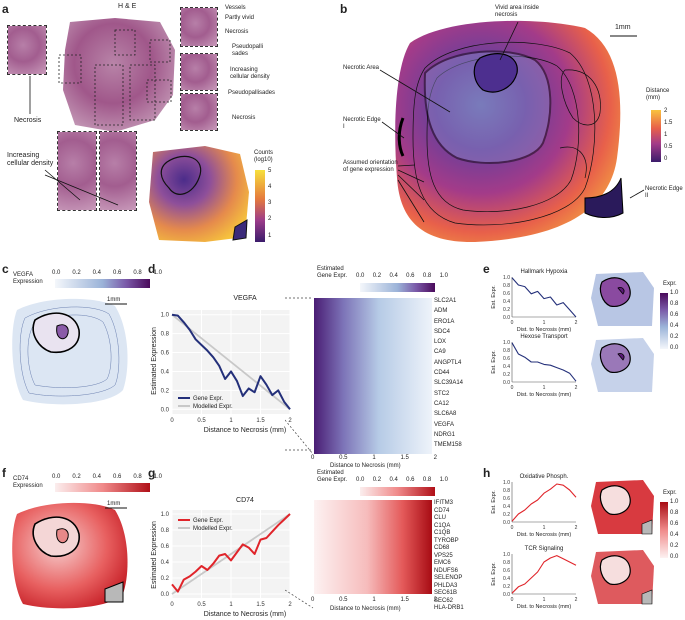  What do you see at coordinates (270, 187) in the screenshot?
I see `counts-tick-4: 4` at bounding box center [270, 187].